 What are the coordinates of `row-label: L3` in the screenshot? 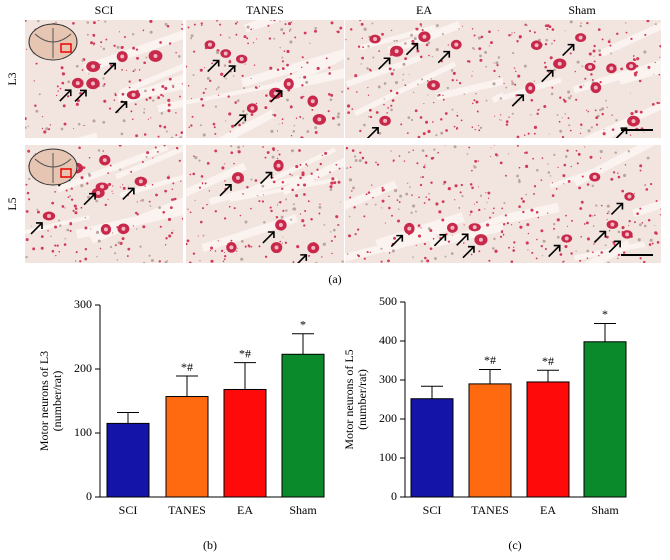 It's located at (12, 78).